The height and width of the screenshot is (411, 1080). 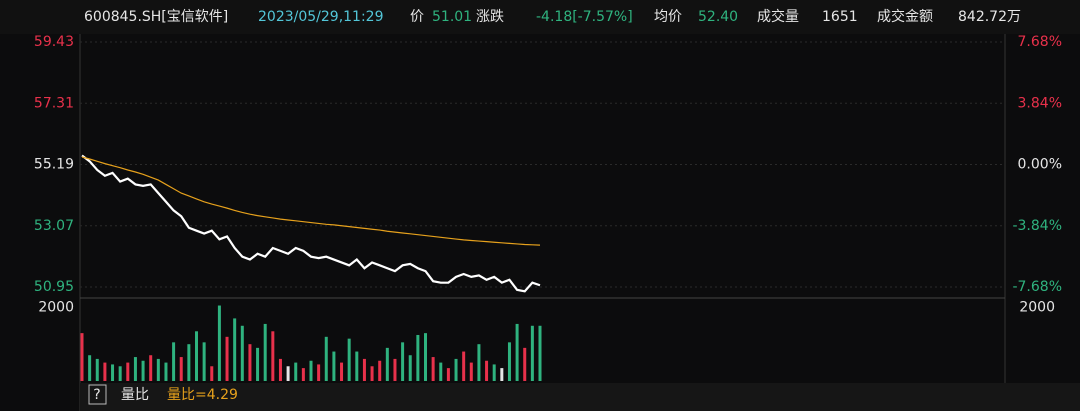 What do you see at coordinates (989, 17) in the screenshot?
I see `amount: 842.72万` at bounding box center [989, 17].